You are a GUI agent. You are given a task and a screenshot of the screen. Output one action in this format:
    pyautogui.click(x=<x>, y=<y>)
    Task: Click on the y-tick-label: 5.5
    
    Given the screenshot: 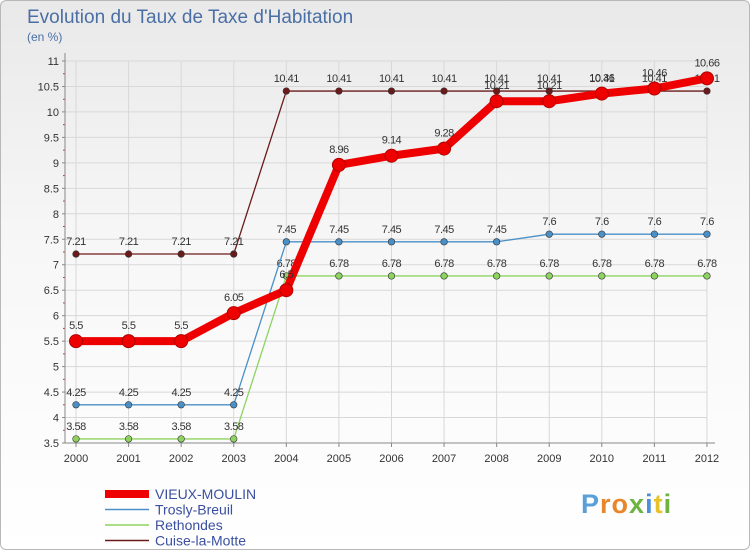 What is the action you would take?
    pyautogui.click(x=51, y=342)
    